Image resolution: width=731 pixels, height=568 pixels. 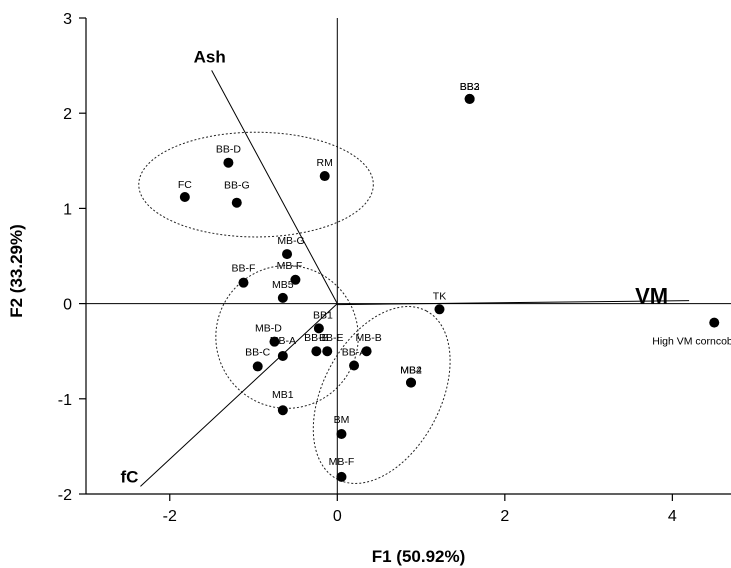 I want to click on point-label: BB2, so click(x=470, y=87).